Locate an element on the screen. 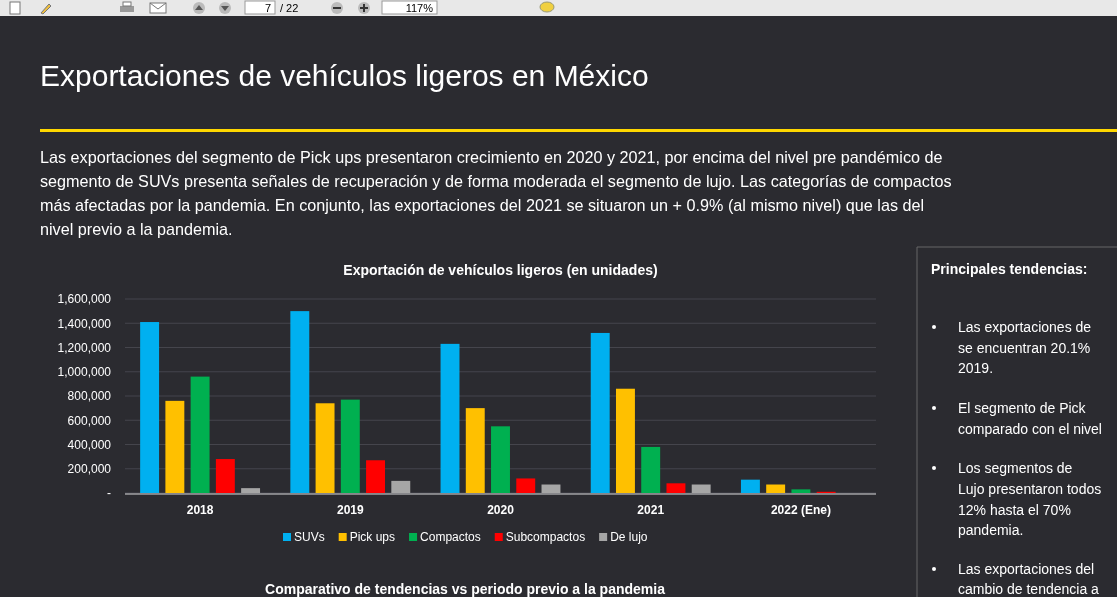 This screenshot has height=597, width=1117. legend-label: Compactos is located at coordinates (450, 537).